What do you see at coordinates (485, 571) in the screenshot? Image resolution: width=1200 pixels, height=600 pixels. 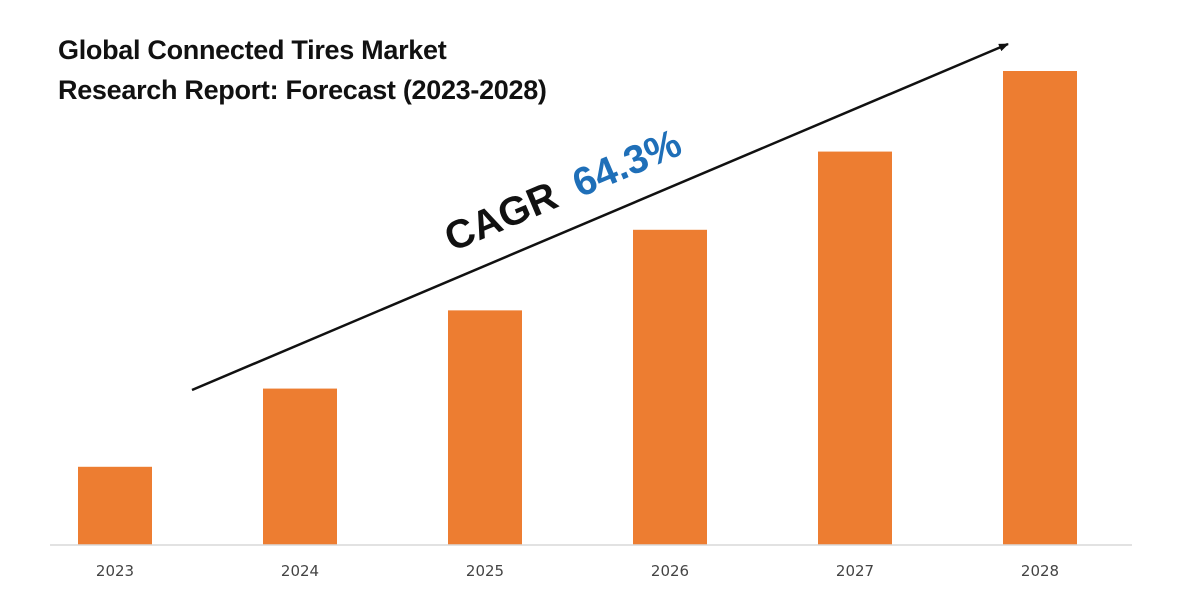 I see `x-tick-label-2025: 2025` at bounding box center [485, 571].